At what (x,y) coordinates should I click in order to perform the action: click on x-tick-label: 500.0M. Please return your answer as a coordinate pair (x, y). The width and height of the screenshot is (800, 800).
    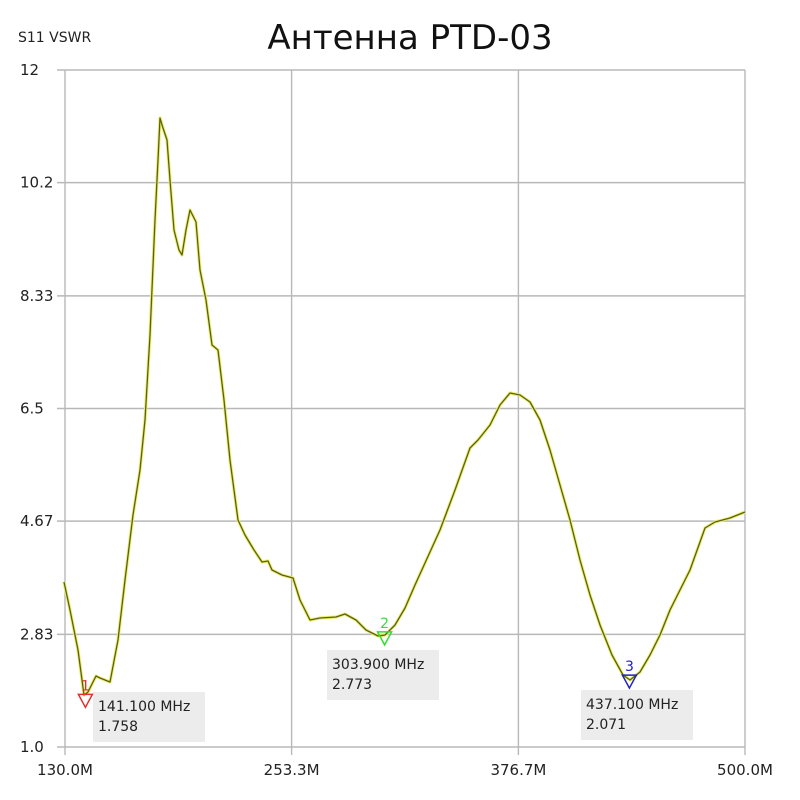
    Looking at the image, I should click on (745, 770).